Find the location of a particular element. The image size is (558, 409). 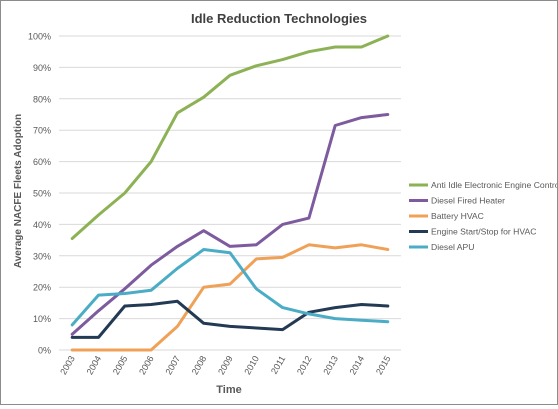

y-tick-label: 60% is located at coordinates (42, 162).